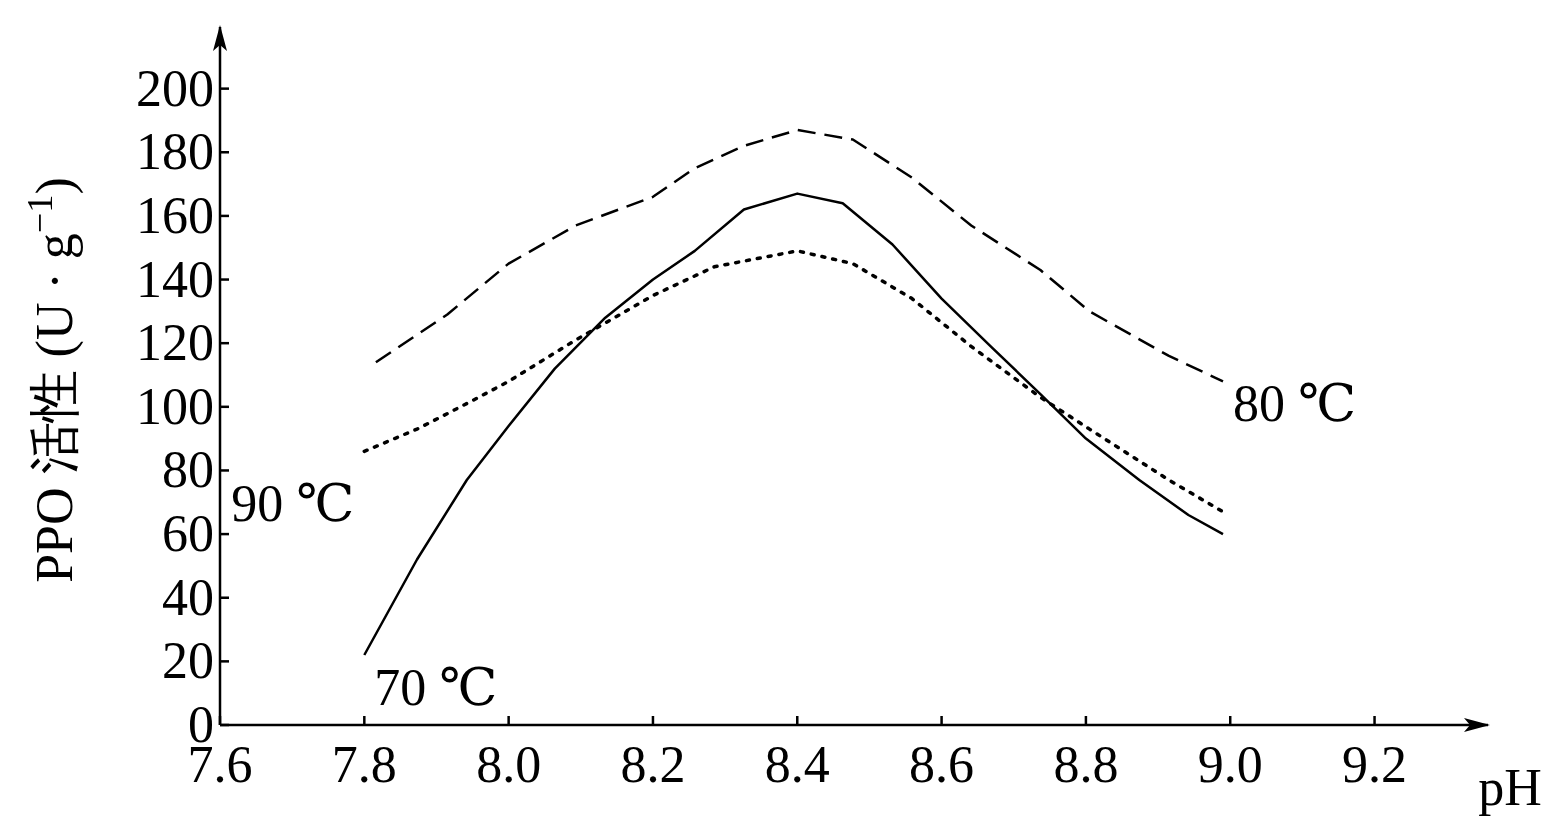 The height and width of the screenshot is (823, 1550). I want to click on y-tick-label: 120, so click(175, 343).